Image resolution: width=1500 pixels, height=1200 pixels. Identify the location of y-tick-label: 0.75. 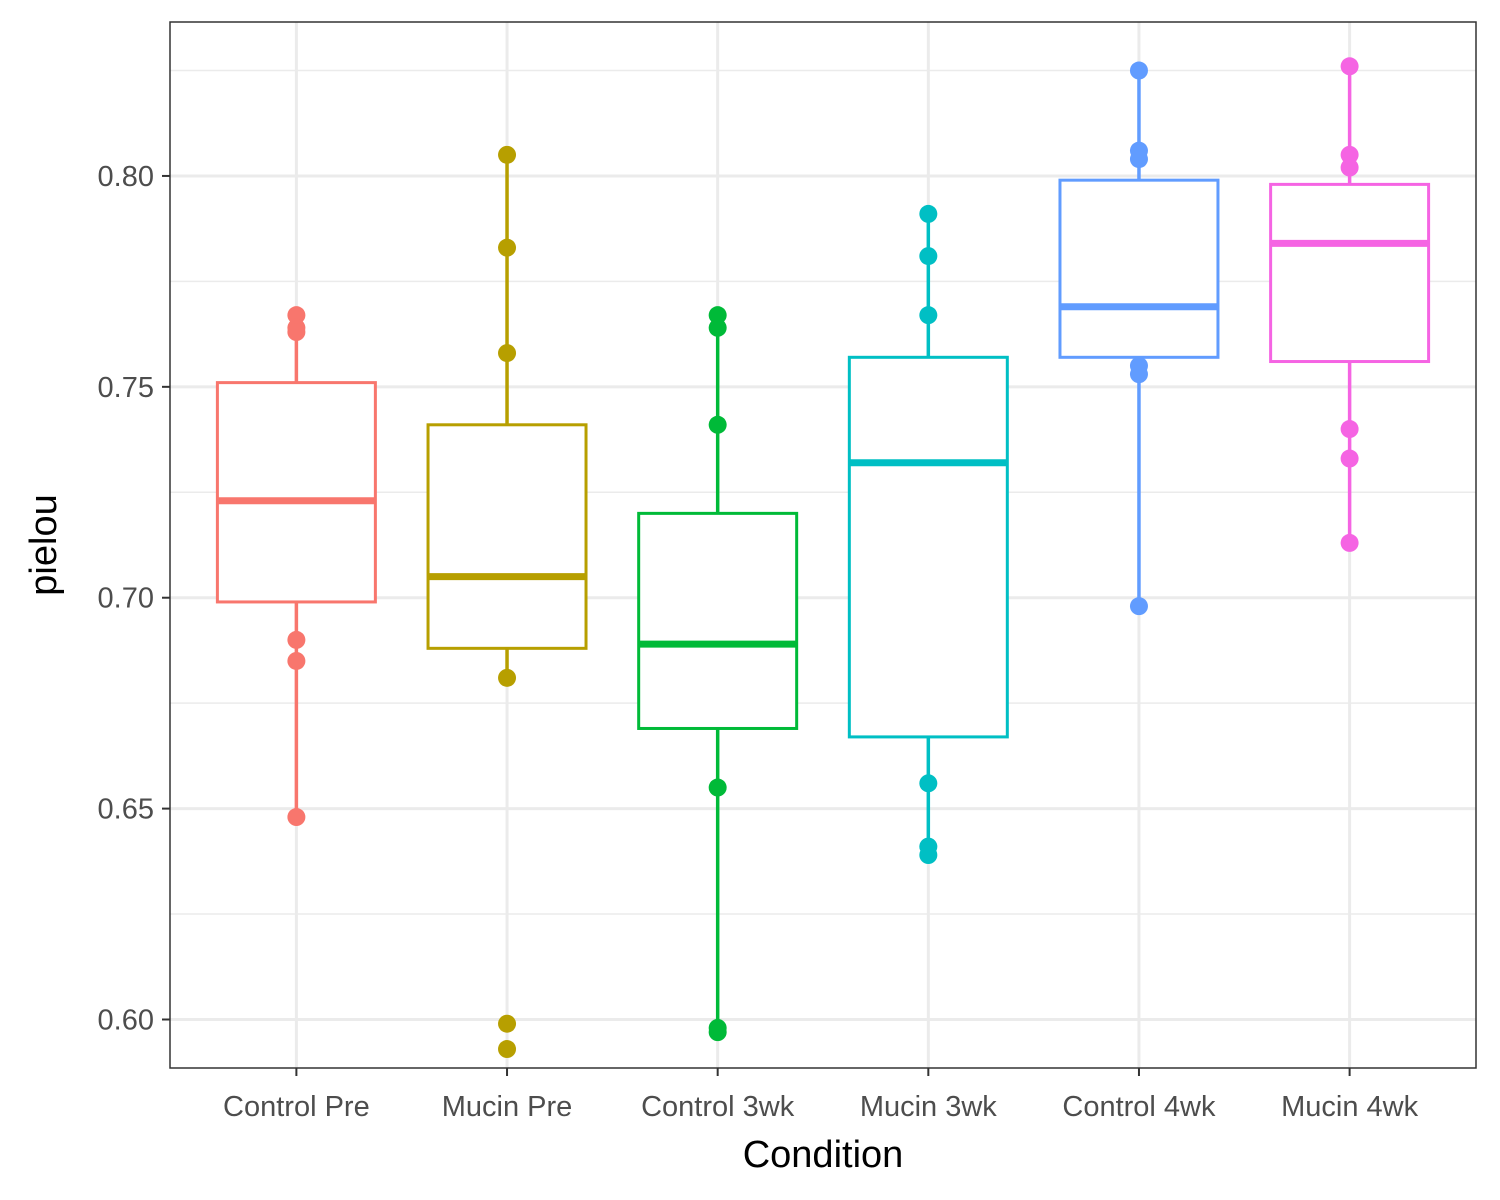
(126, 388).